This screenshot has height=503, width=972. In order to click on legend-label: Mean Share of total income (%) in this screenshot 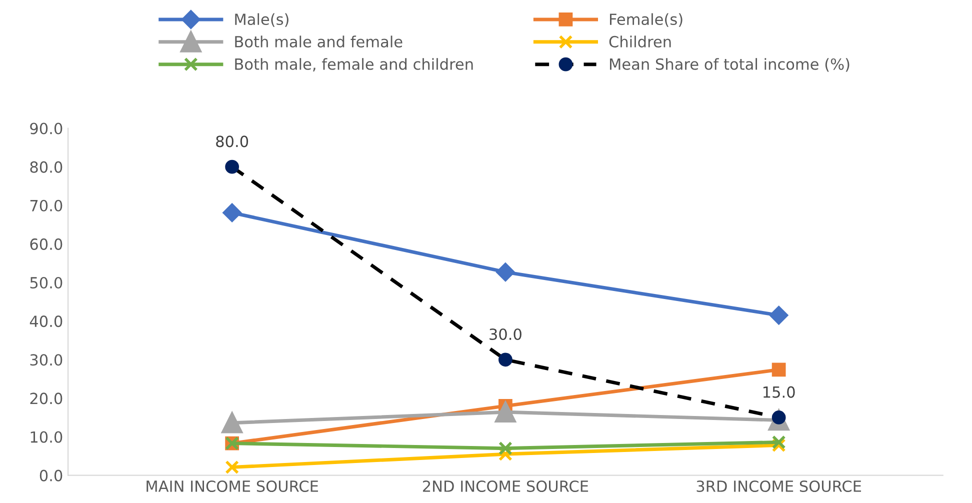, I will do `click(730, 65)`.